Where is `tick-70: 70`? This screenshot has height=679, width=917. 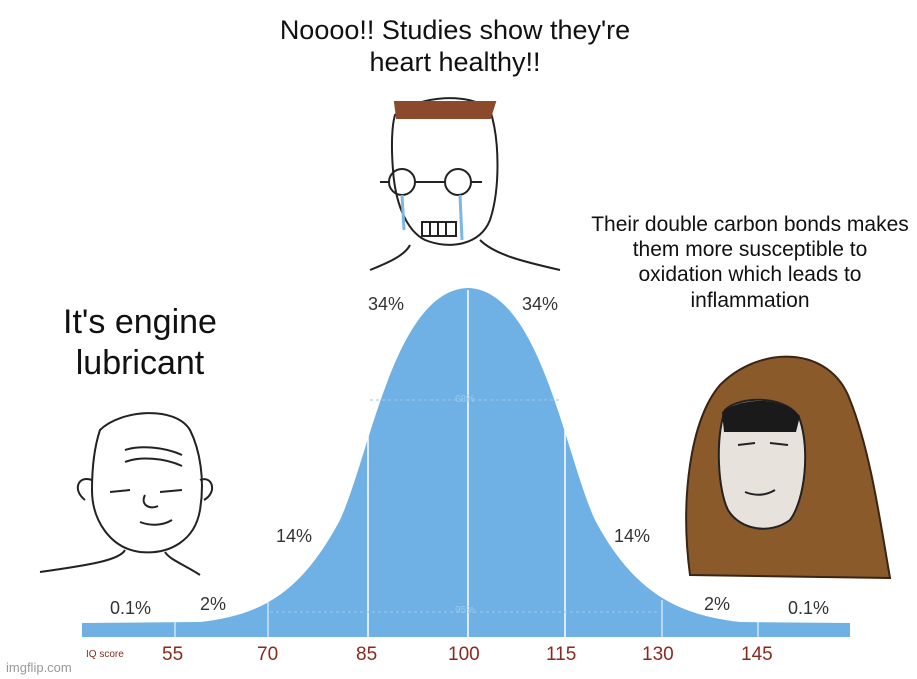
tick-70: 70 is located at coordinates (268, 654).